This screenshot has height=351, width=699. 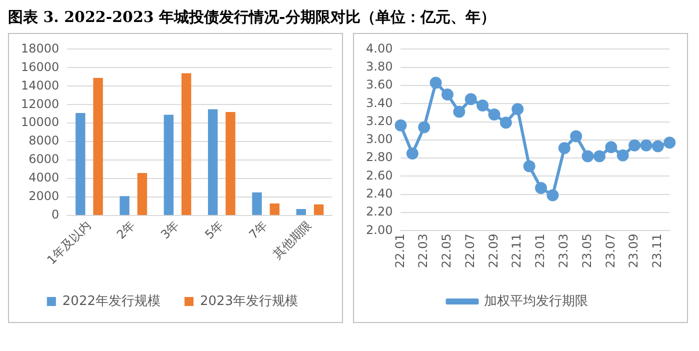 I want to click on x-tick-label: 3年, so click(x=170, y=230).